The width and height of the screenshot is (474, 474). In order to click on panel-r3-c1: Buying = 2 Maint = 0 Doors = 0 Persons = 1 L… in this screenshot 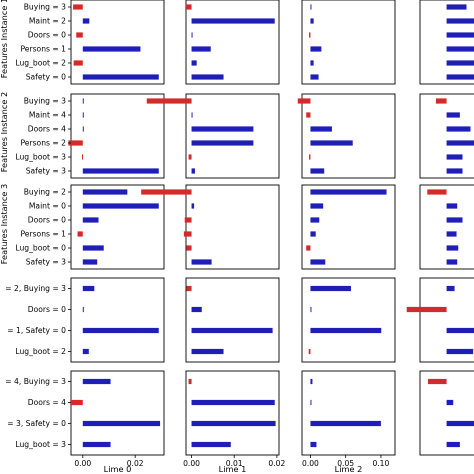, I will do `click(90, 227)`.